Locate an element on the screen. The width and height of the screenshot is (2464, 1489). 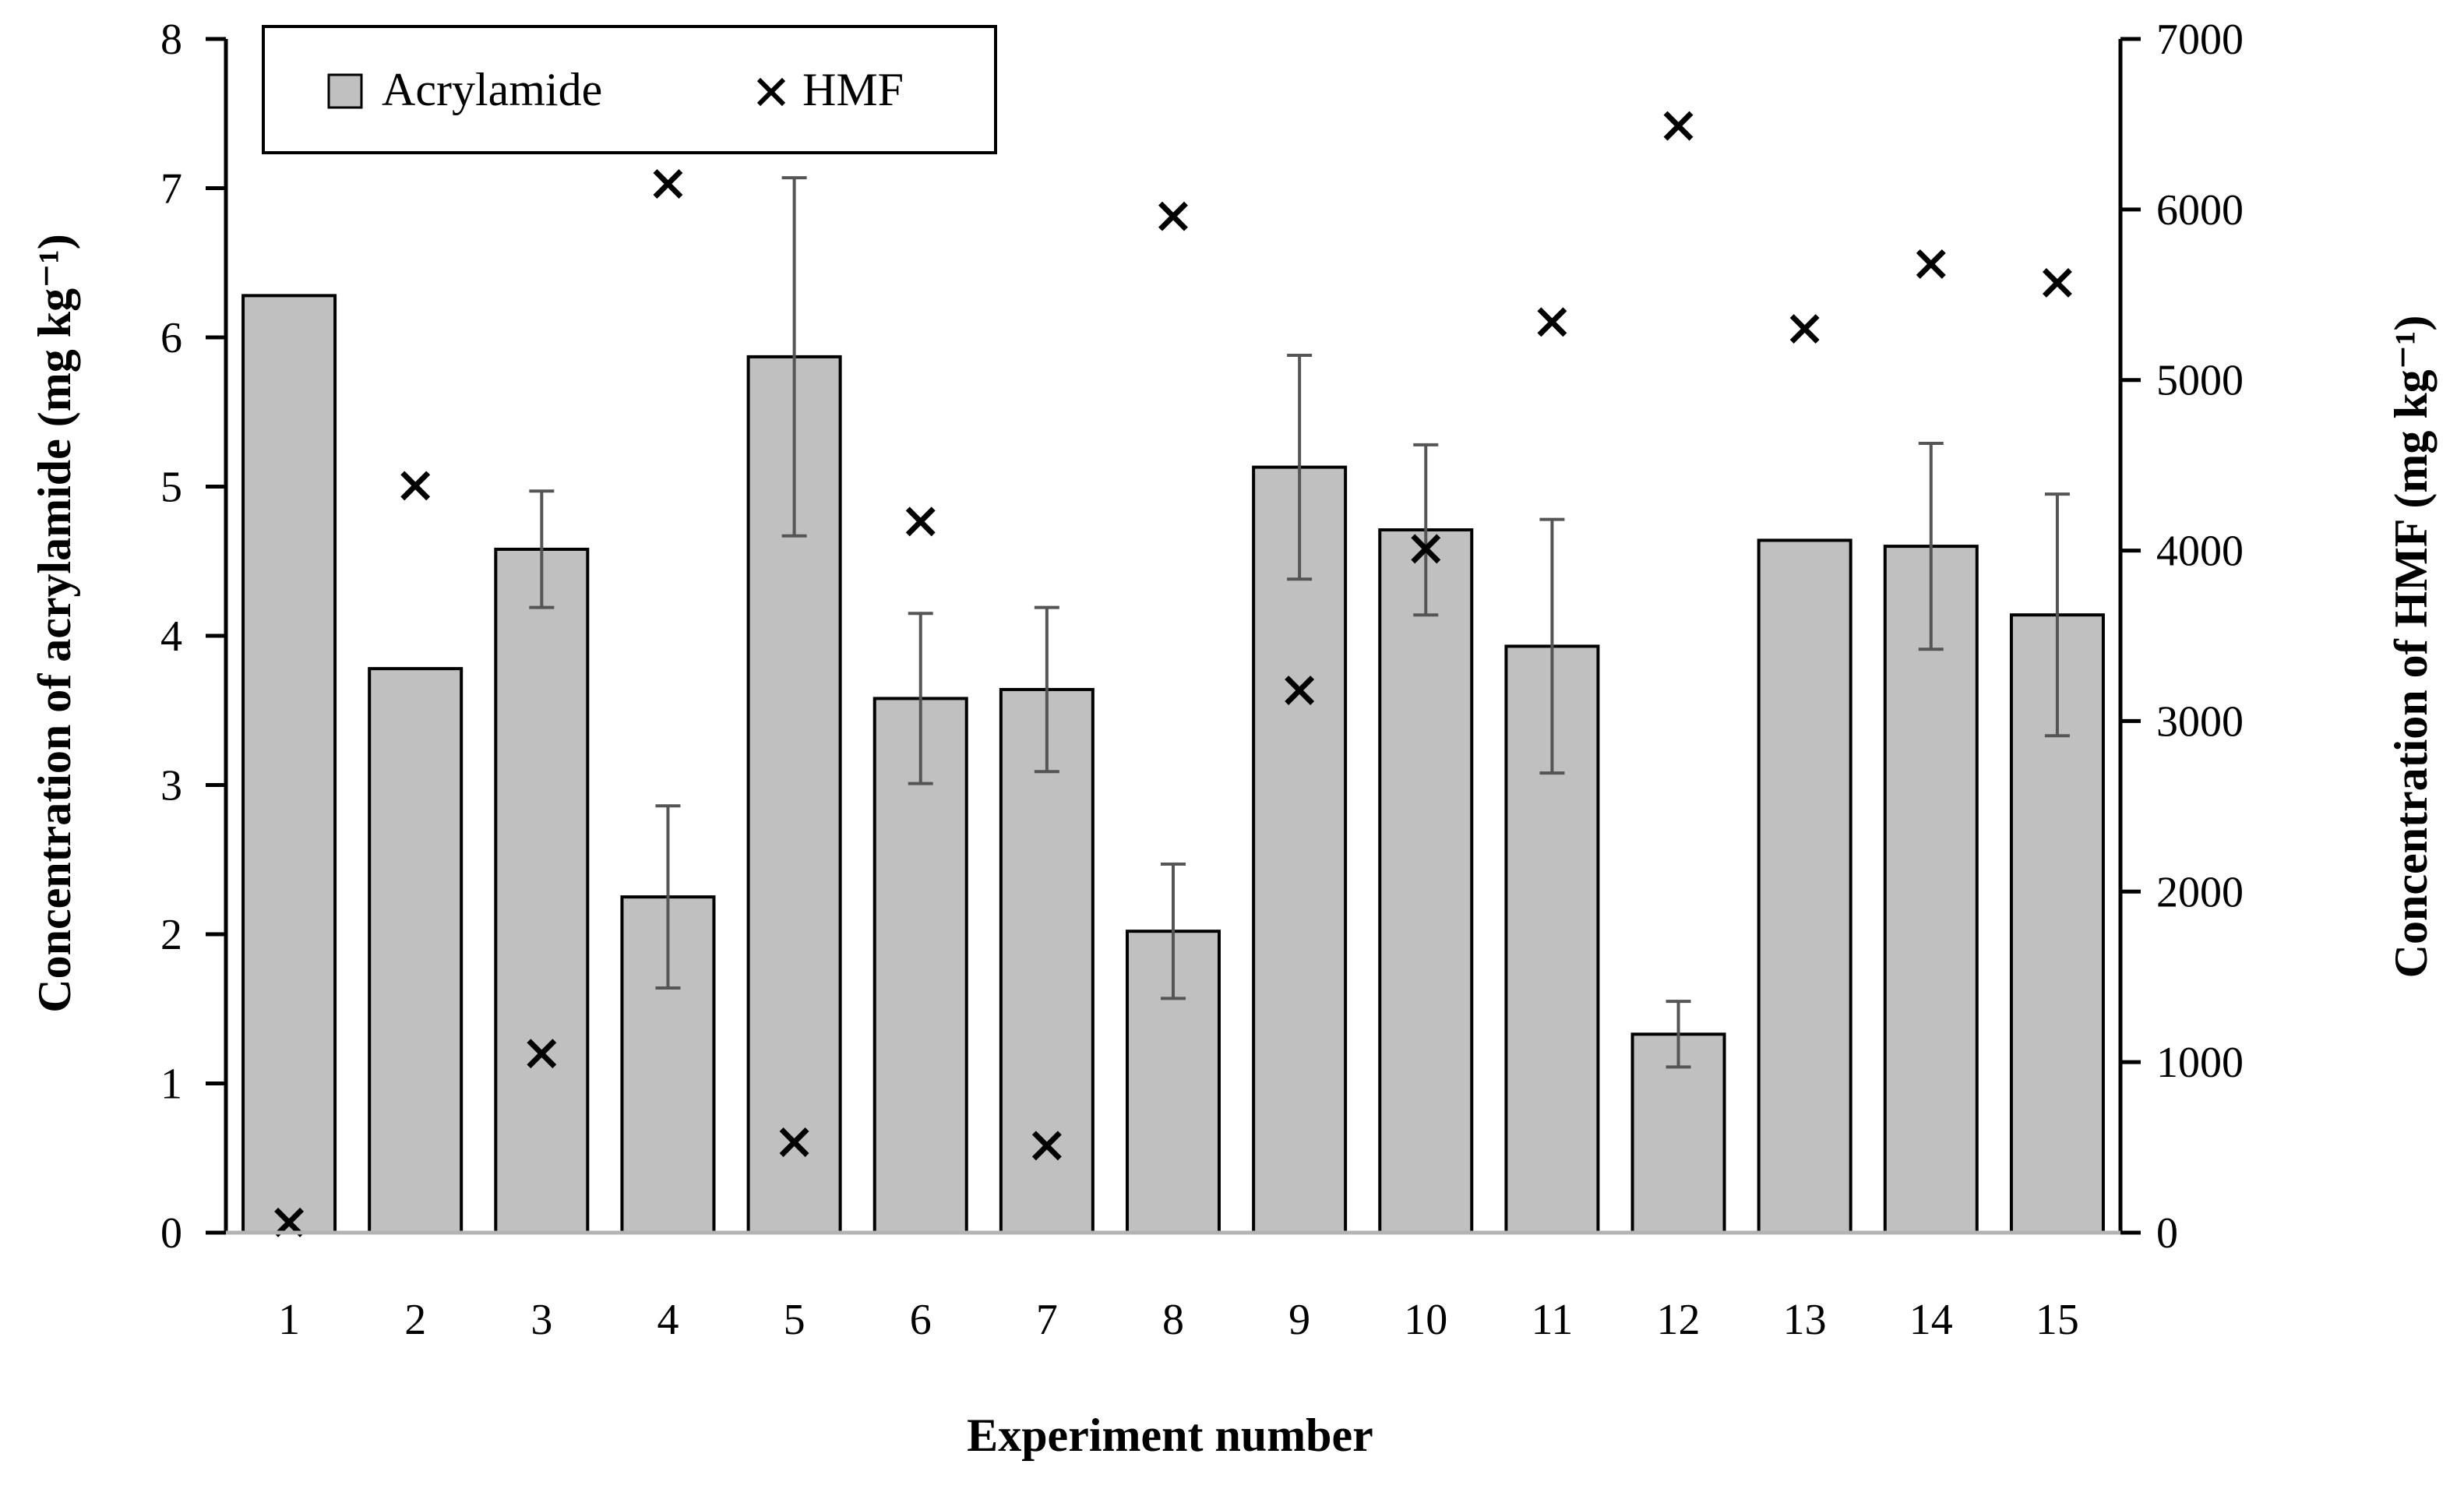
y-tick-label: 4 is located at coordinates (171, 636).